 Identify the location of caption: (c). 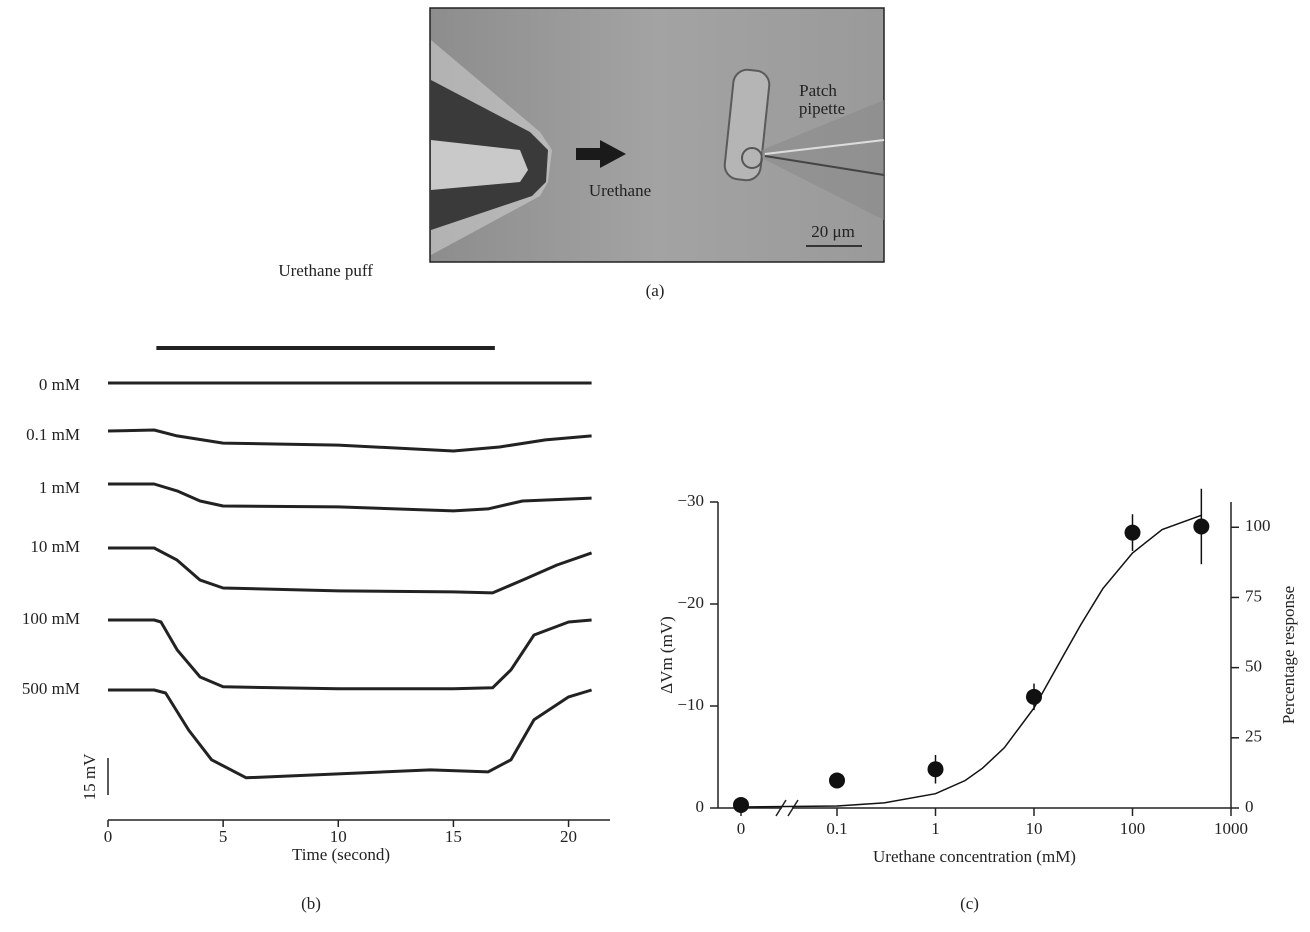
(969, 903).